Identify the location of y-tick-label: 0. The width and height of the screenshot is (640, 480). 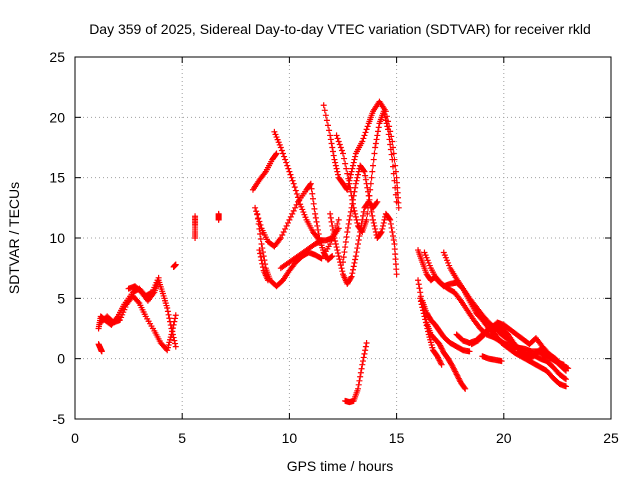
(61, 359).